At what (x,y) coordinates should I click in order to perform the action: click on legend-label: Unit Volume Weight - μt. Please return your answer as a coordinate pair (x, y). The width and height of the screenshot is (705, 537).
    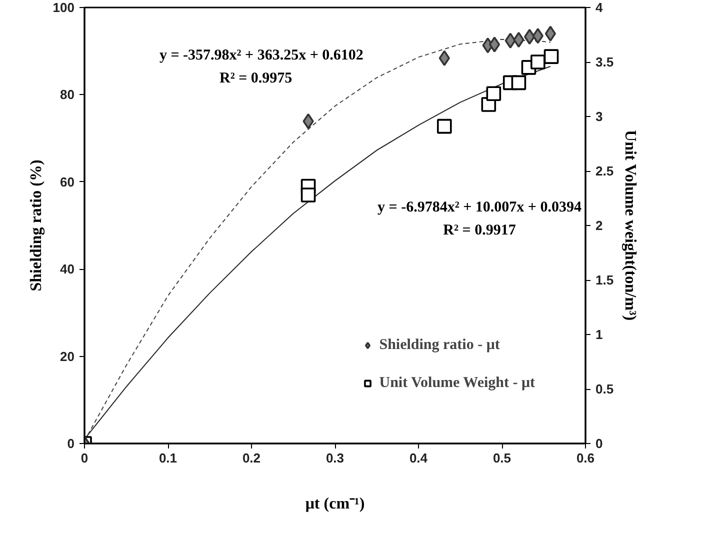
    Looking at the image, I should click on (457, 383).